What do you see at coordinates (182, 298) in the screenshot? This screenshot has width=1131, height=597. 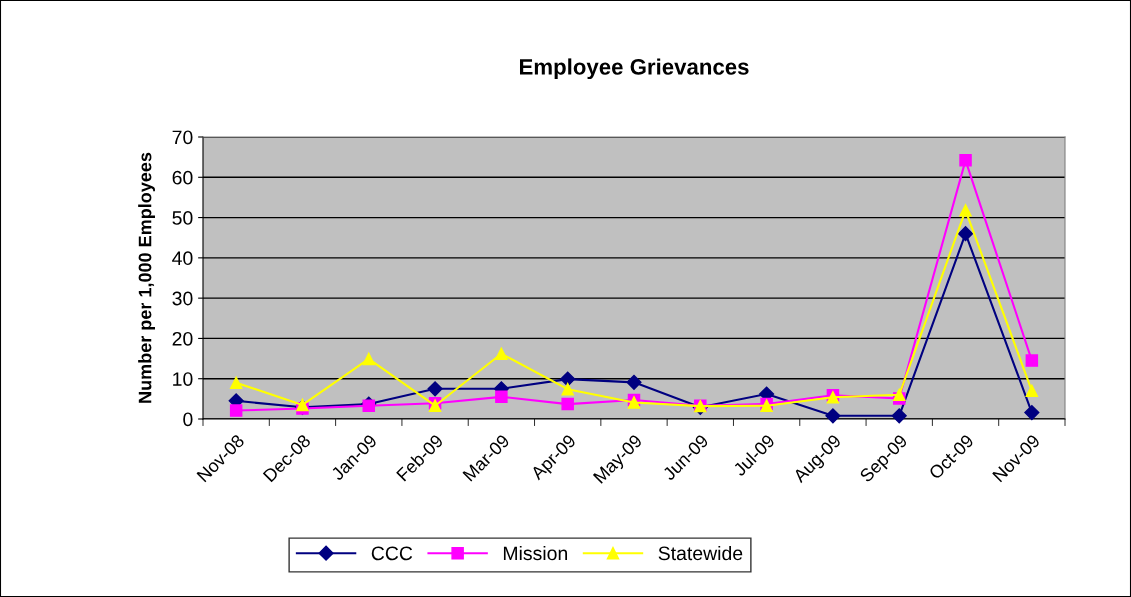 I see `y-tick-label: 30` at bounding box center [182, 298].